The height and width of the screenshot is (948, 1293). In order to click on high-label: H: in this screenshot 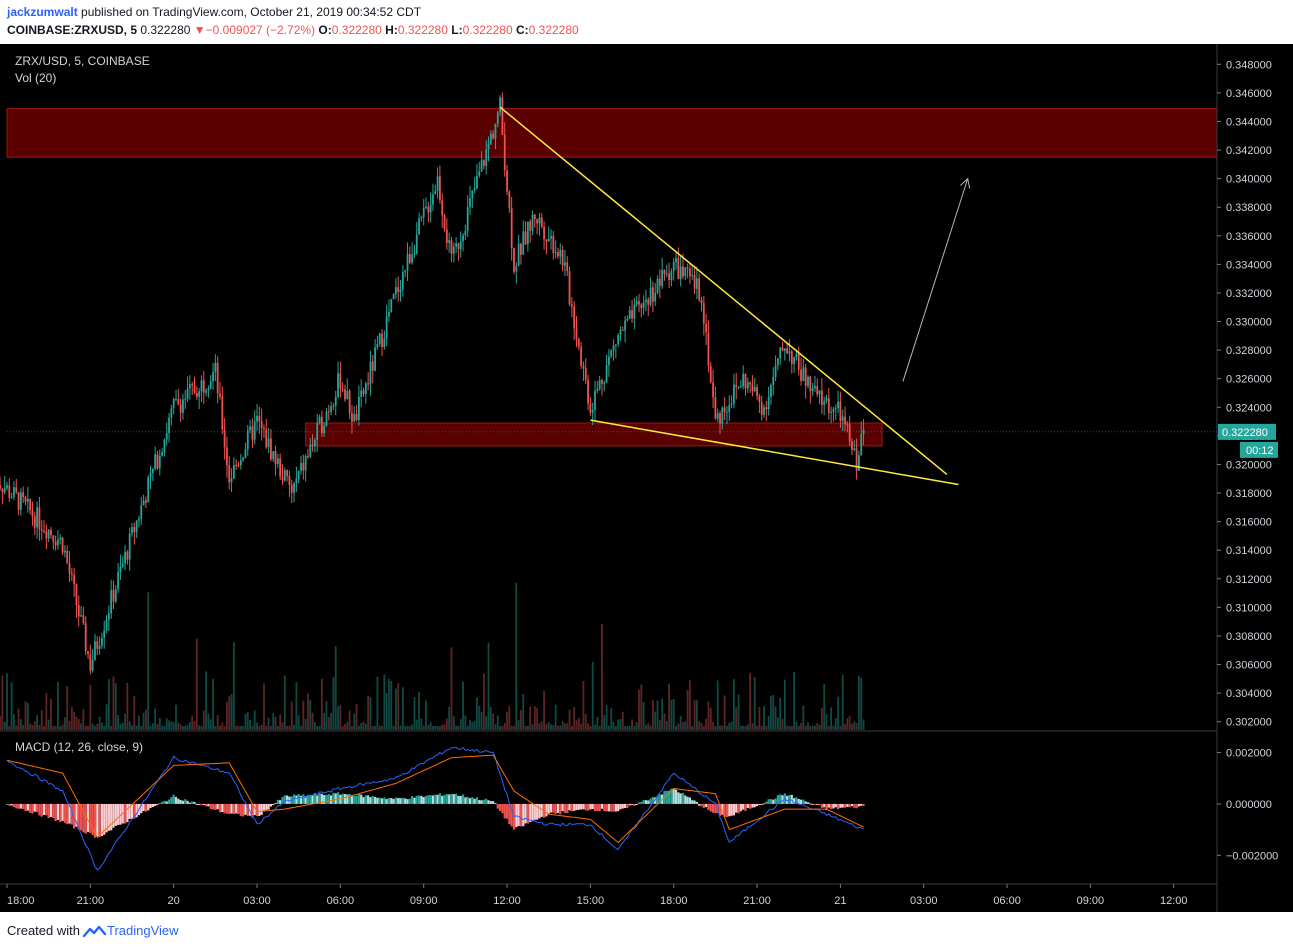, I will do `click(391, 30)`.